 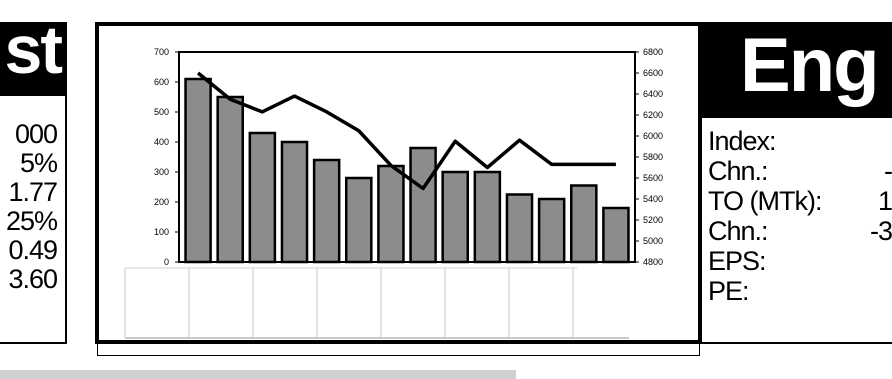 I want to click on y-axis-tick-label: 200, so click(x=161, y=202).